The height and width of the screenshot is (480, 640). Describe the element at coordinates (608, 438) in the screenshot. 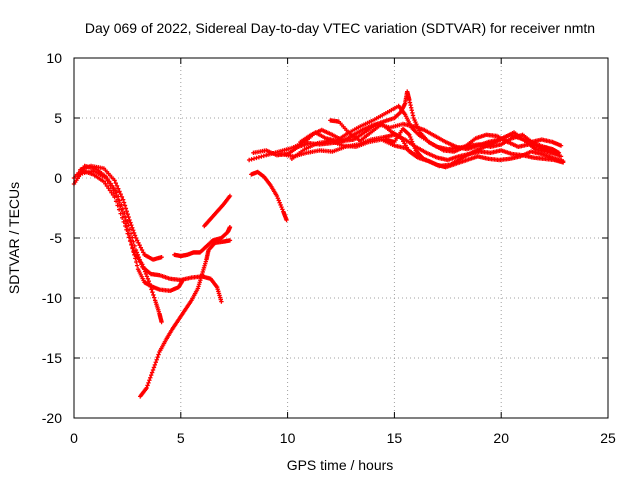

I see `x-tick-label: 25` at that location.